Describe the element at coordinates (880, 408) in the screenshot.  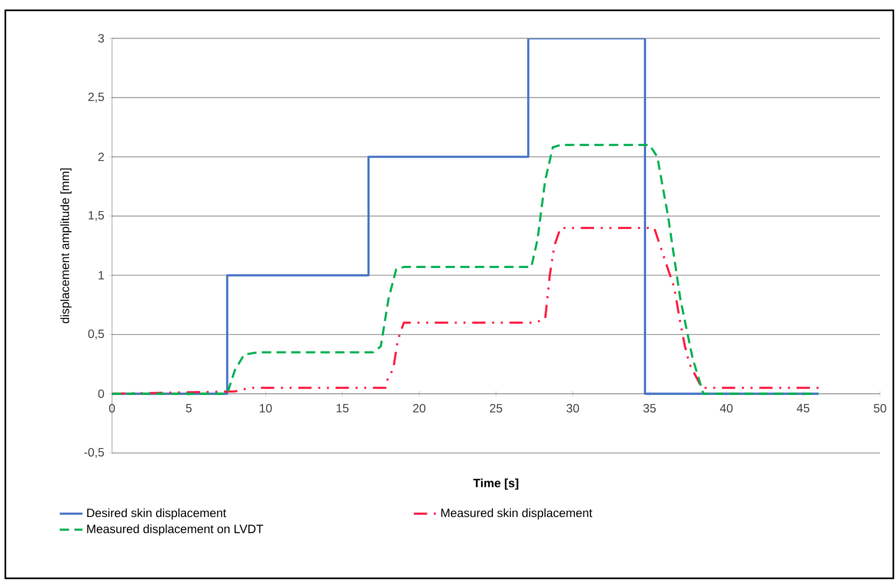
I see `x-tick-label: 50` at that location.